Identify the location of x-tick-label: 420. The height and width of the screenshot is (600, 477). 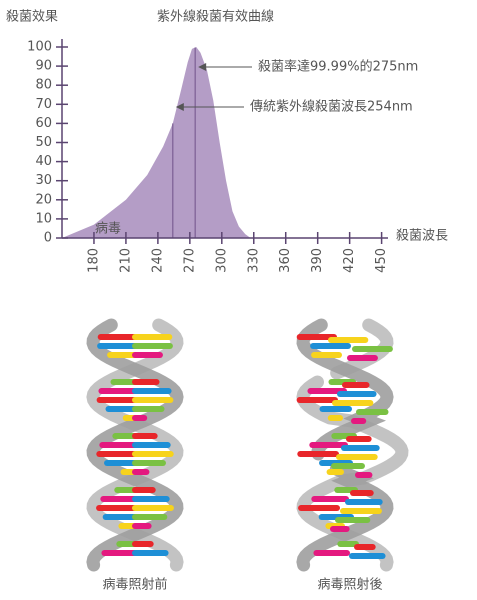
(349, 260).